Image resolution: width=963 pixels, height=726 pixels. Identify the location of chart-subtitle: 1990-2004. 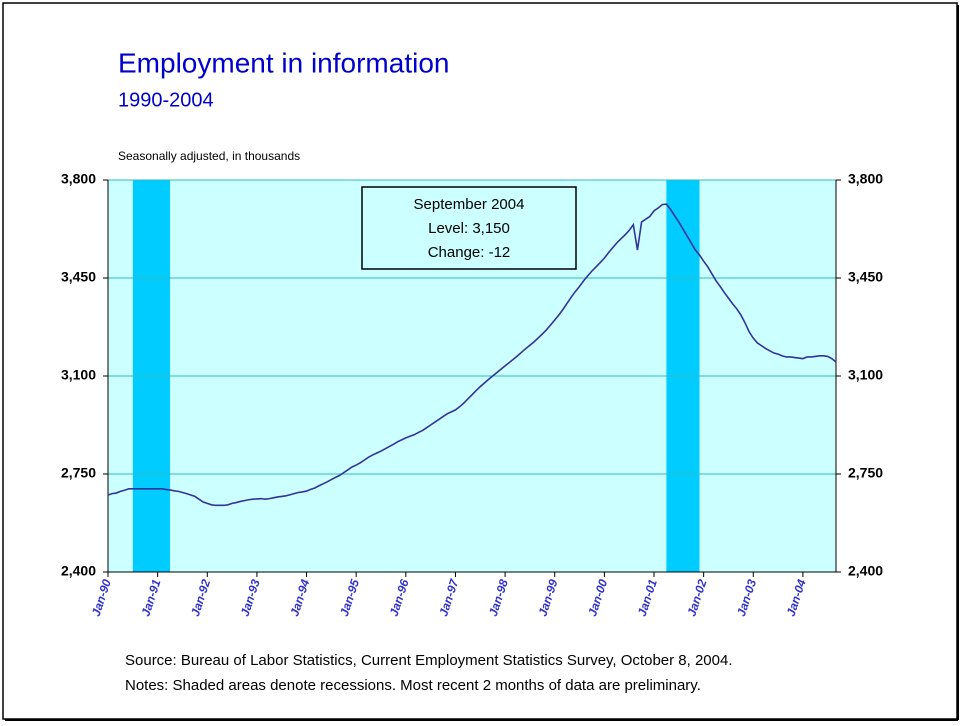
(166, 100).